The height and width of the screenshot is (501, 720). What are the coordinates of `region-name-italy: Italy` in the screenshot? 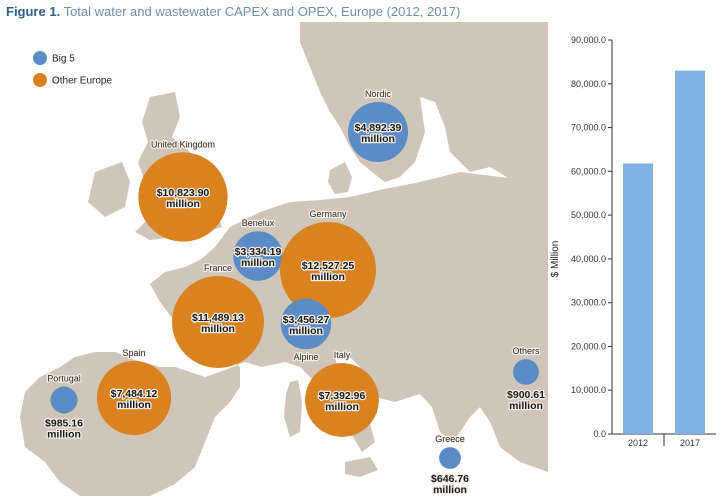 It's located at (342, 355).